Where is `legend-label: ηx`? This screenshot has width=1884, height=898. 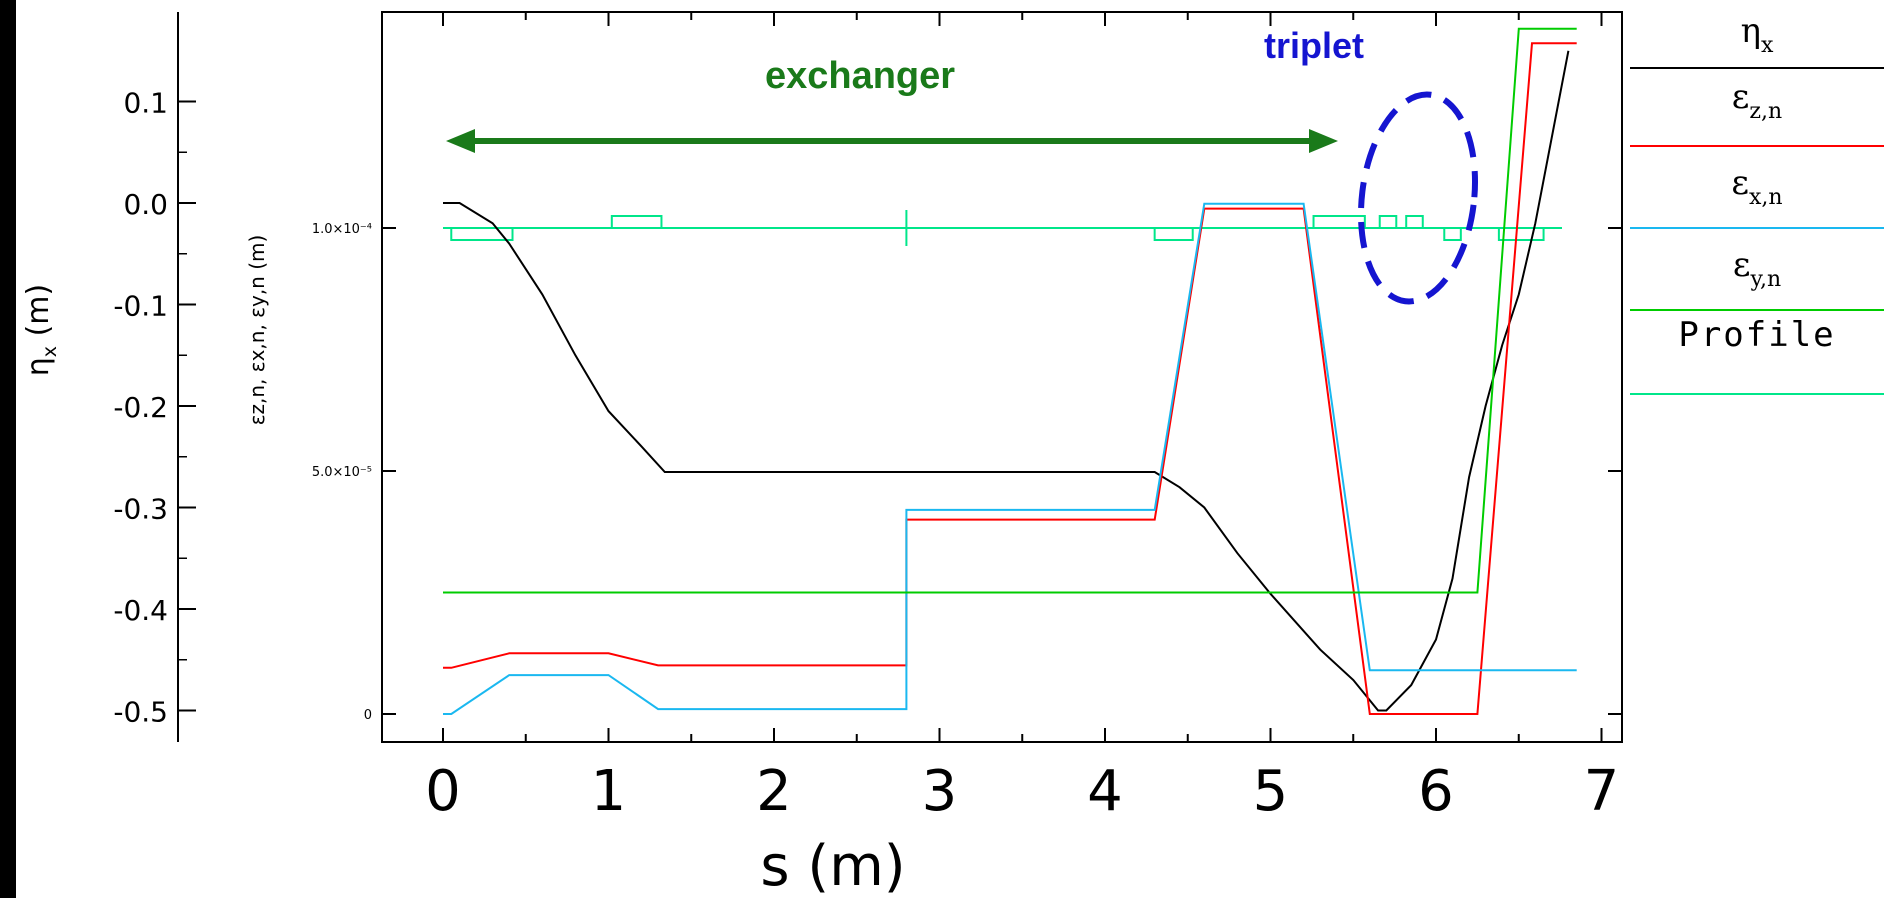 legend-label: ηx is located at coordinates (1757, 34).